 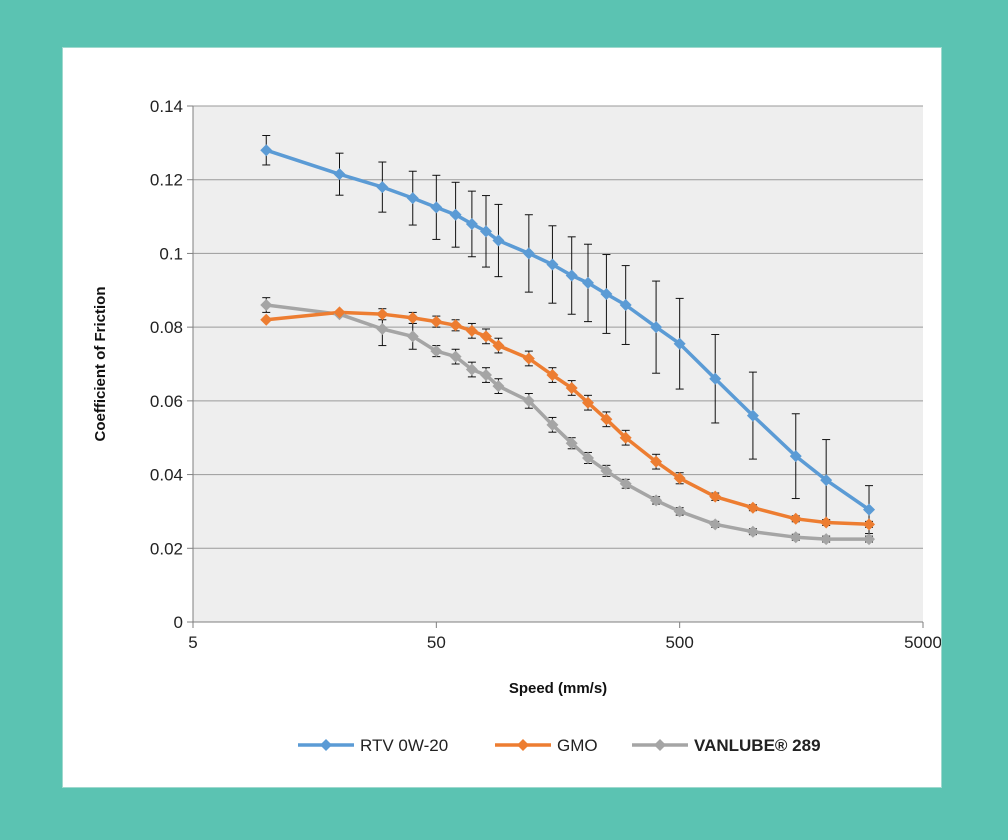 What do you see at coordinates (166, 327) in the screenshot?
I see `y-tick-label-4: 0.08` at bounding box center [166, 327].